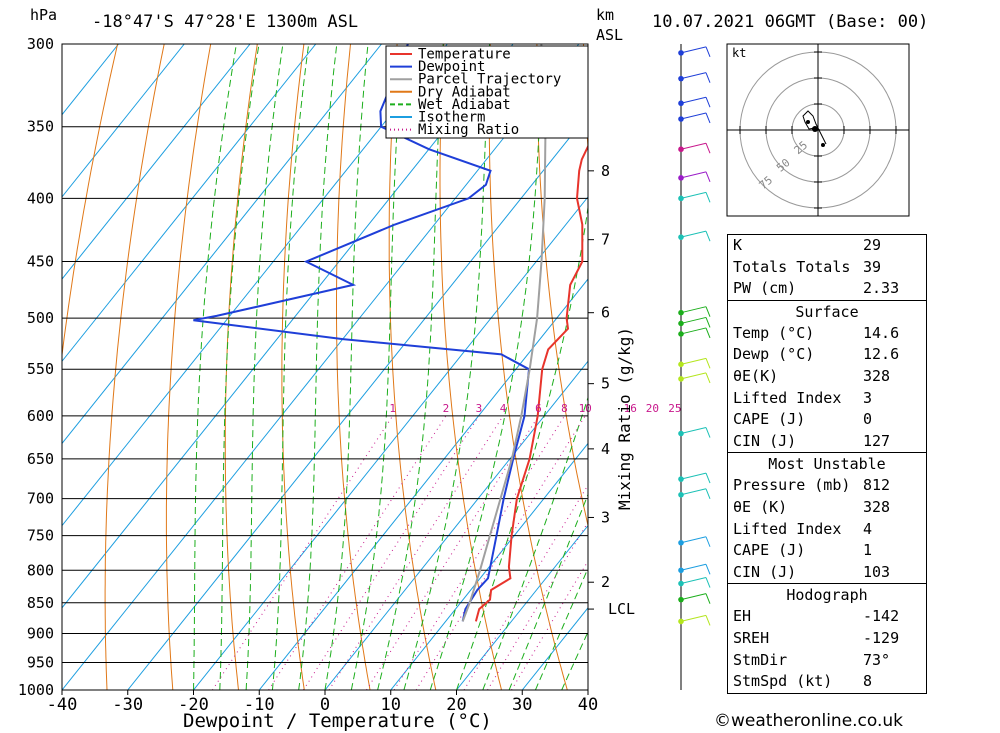 This screenshot has width=1000, height=733. What do you see at coordinates (812, 440) in the screenshot?
I see `surface-row-cin: CIN (J) 127` at bounding box center [812, 440].